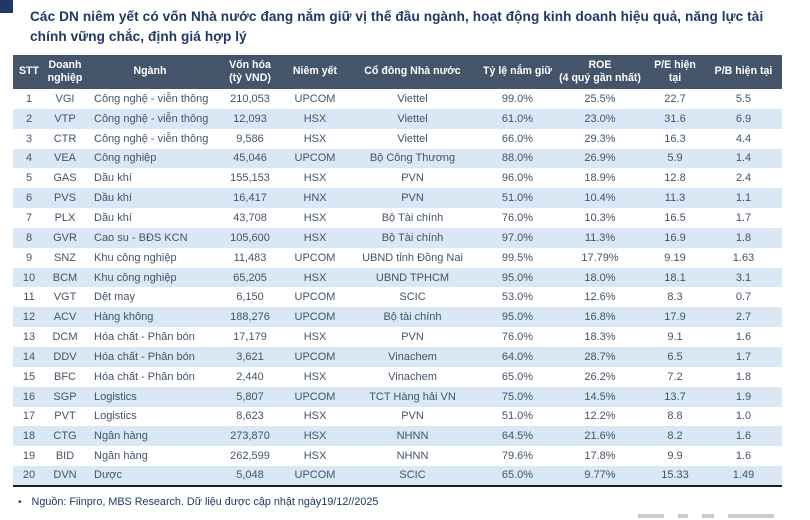  Describe the element at coordinates (600, 72) in the screenshot. I see `column-header-roe: ROE (4 quý gần nhất)` at that location.